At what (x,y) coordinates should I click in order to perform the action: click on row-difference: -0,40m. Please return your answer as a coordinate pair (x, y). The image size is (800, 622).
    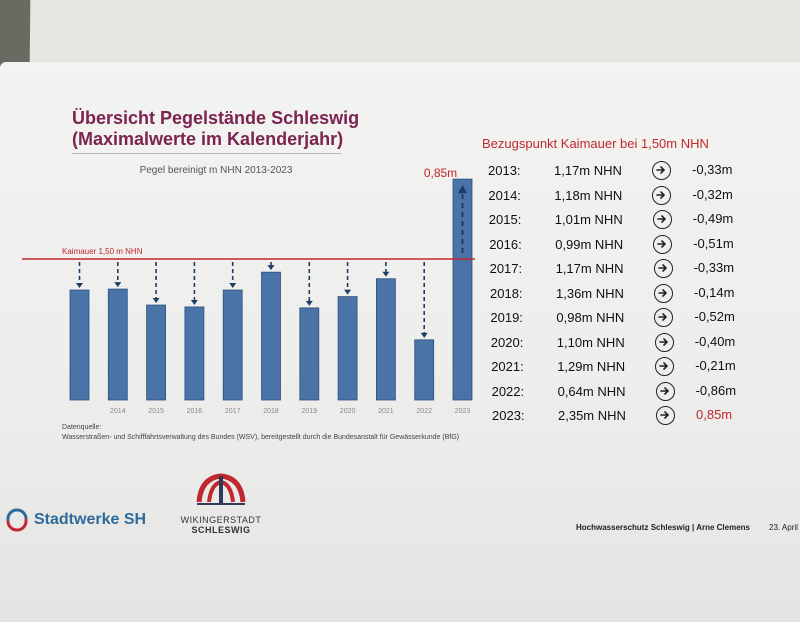
    Looking at the image, I should click on (715, 341).